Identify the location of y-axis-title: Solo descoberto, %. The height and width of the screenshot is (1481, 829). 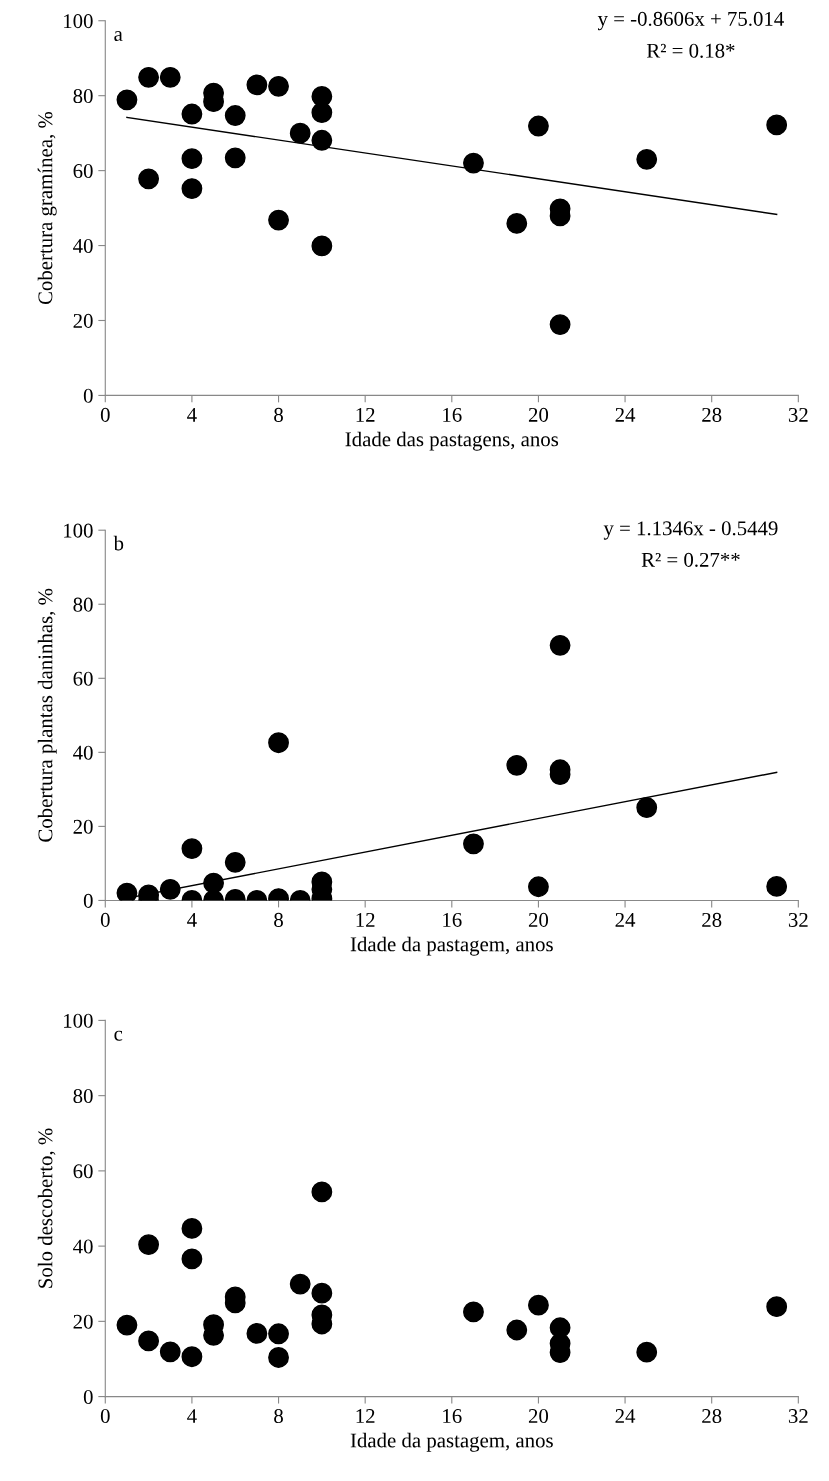
(46, 1208).